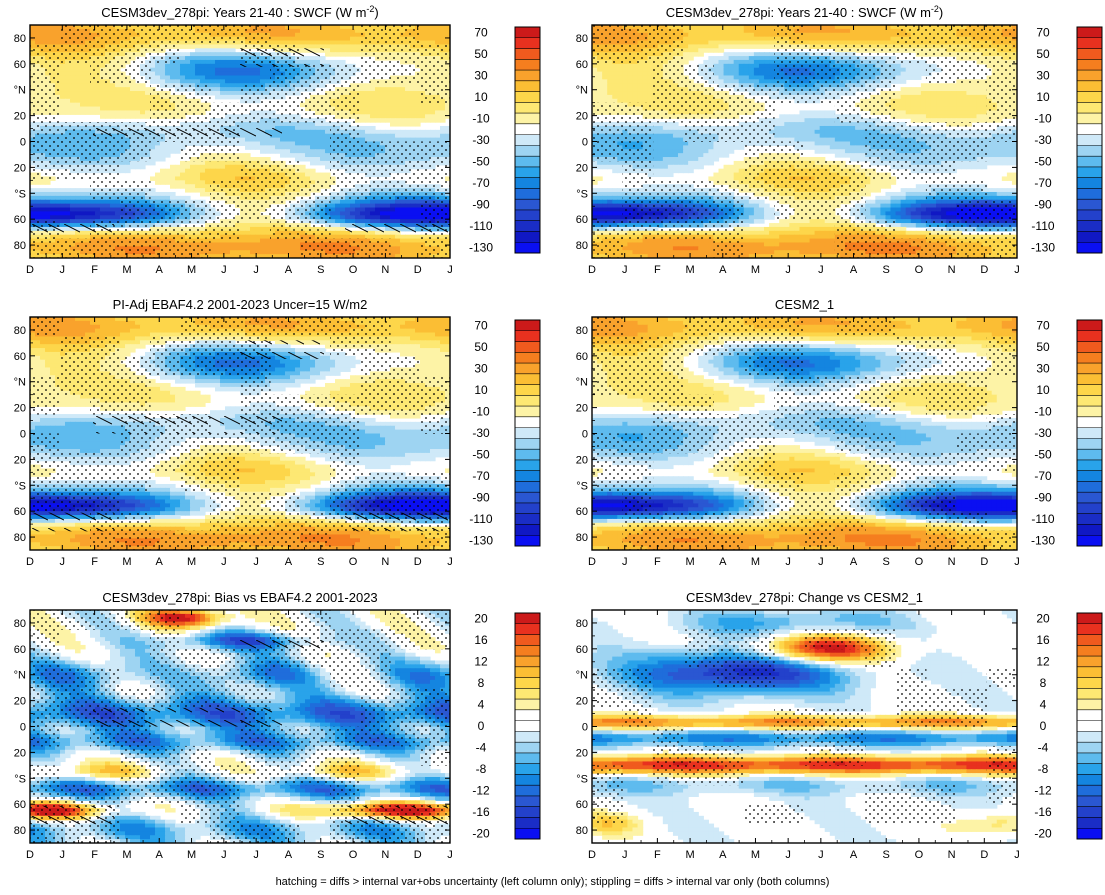 The image size is (1105, 895). I want to click on colorbar-label: 10, so click(481, 97).